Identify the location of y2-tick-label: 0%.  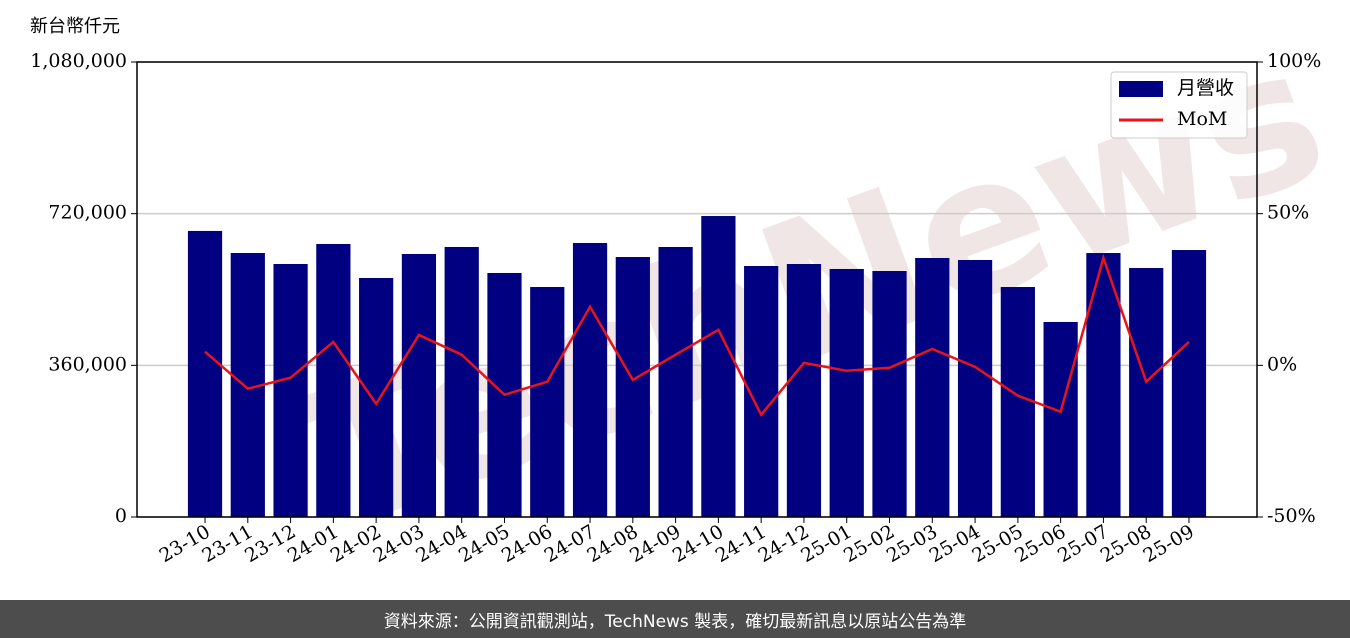
(1282, 364).